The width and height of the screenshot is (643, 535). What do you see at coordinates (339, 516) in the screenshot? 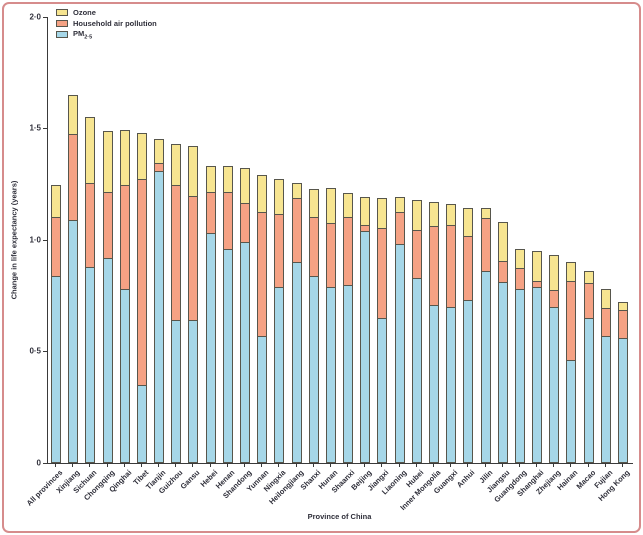
I see `x-axis-title: Province of China` at bounding box center [339, 516].